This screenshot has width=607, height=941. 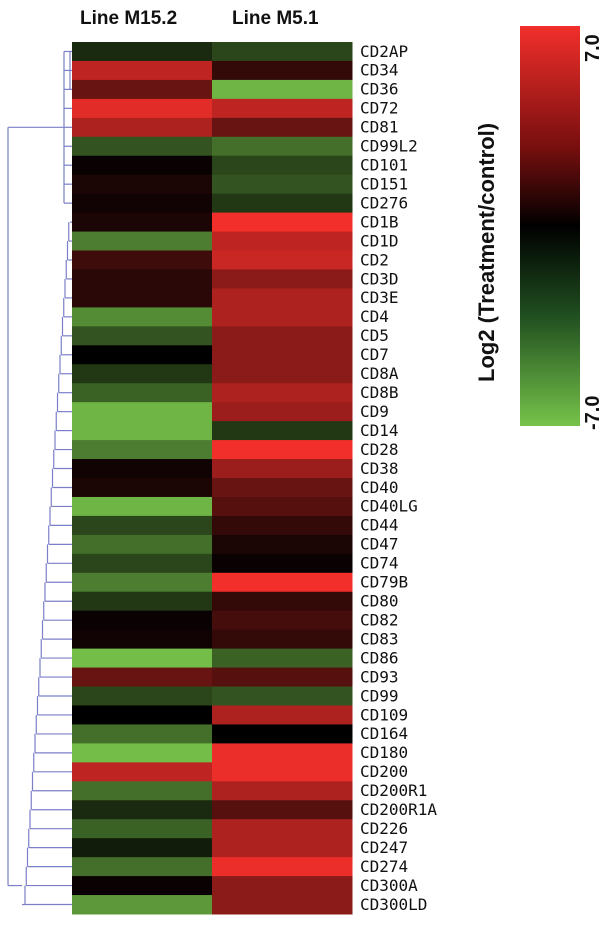 What do you see at coordinates (282, 791) in the screenshot?
I see `heatmap-cell-cd200r1-col2` at bounding box center [282, 791].